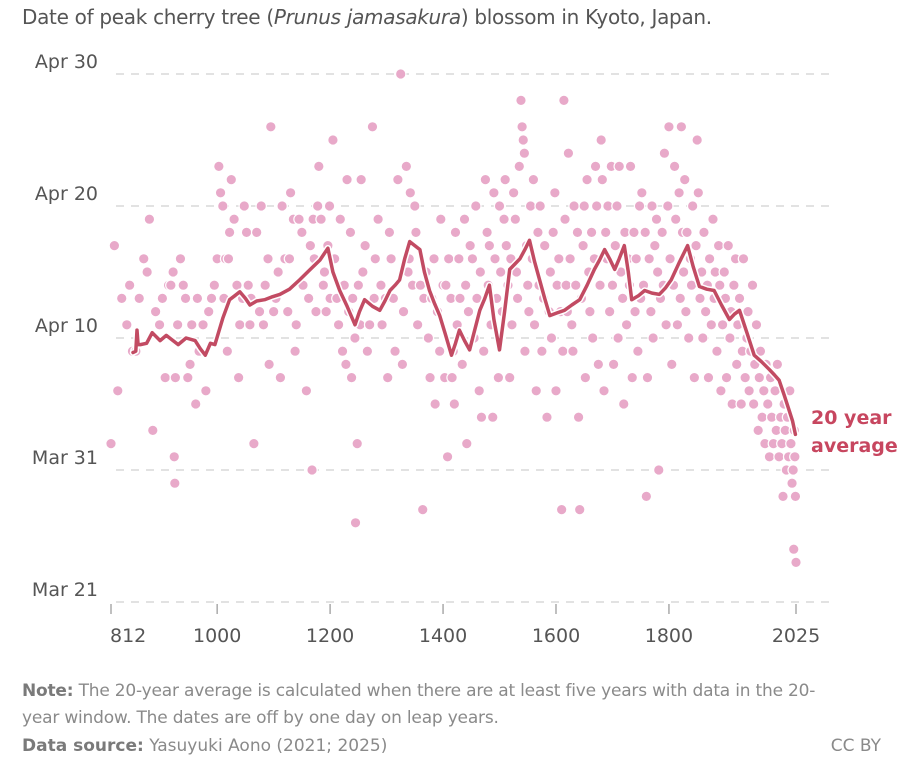 This screenshot has width=899, height=777. I want to click on x-tick-label: 2025, so click(796, 636).